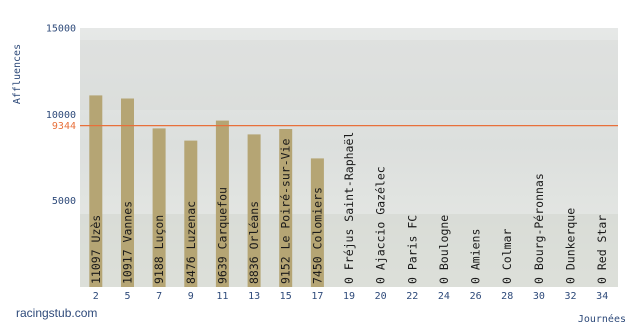  What do you see at coordinates (254, 296) in the screenshot?
I see `x-tick-label: 13` at bounding box center [254, 296].